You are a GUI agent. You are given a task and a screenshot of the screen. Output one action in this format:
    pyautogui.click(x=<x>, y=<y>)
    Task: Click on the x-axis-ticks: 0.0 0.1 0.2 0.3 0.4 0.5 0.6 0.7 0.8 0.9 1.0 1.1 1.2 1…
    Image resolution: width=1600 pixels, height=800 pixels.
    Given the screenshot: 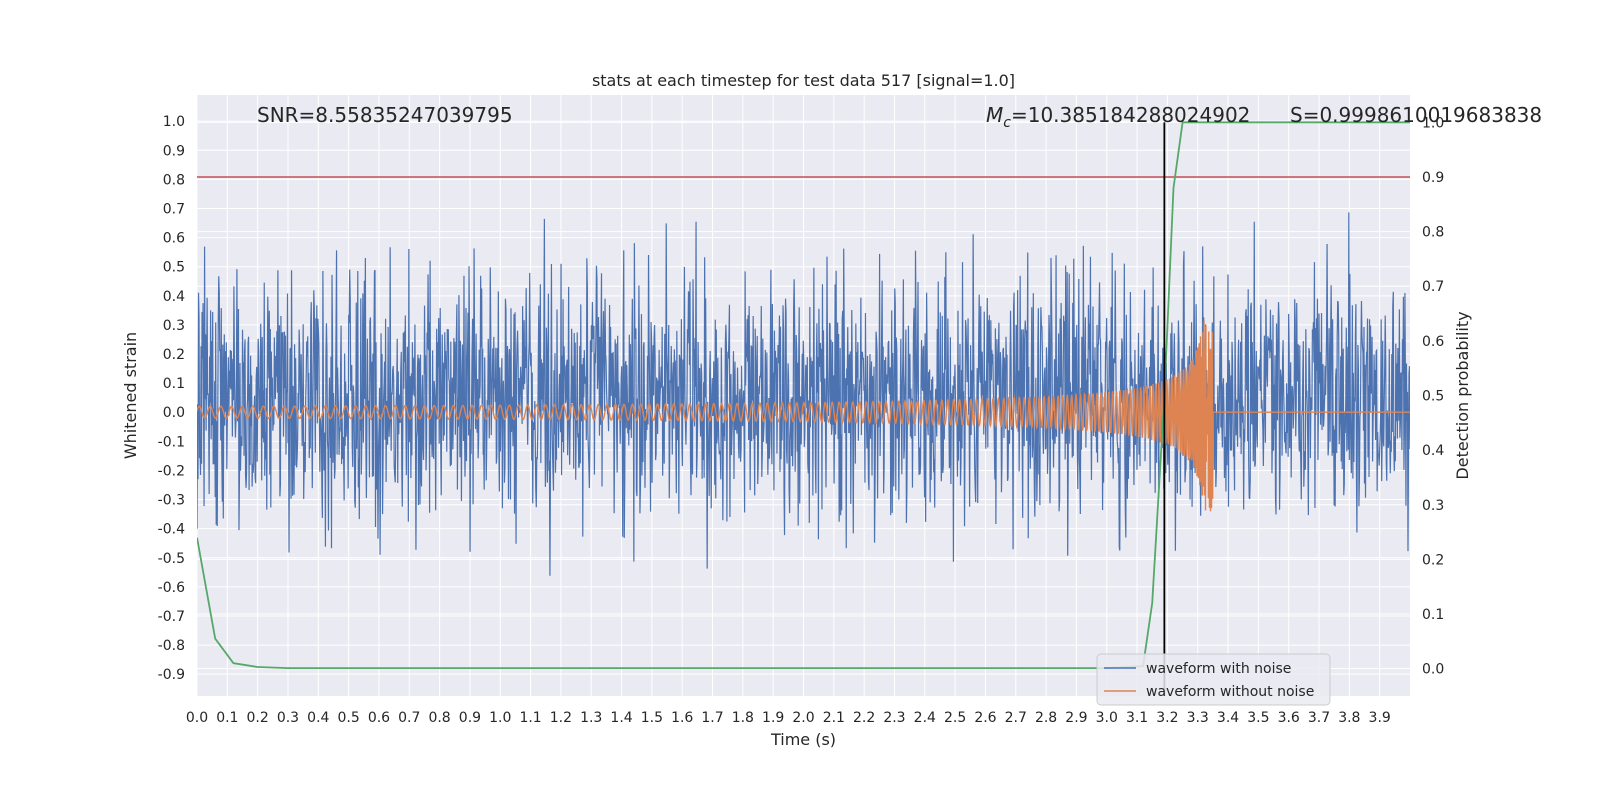 What is the action you would take?
    pyautogui.click(x=788, y=718)
    